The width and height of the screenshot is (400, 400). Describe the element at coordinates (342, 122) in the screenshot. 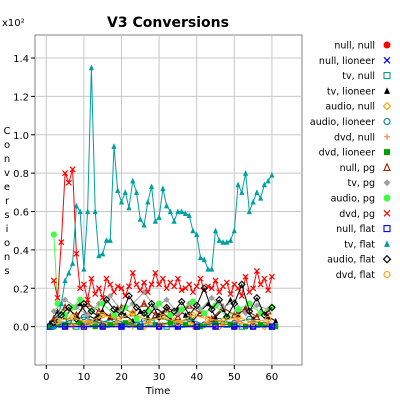

I see `legend-label: audio, lioneer` at that location.